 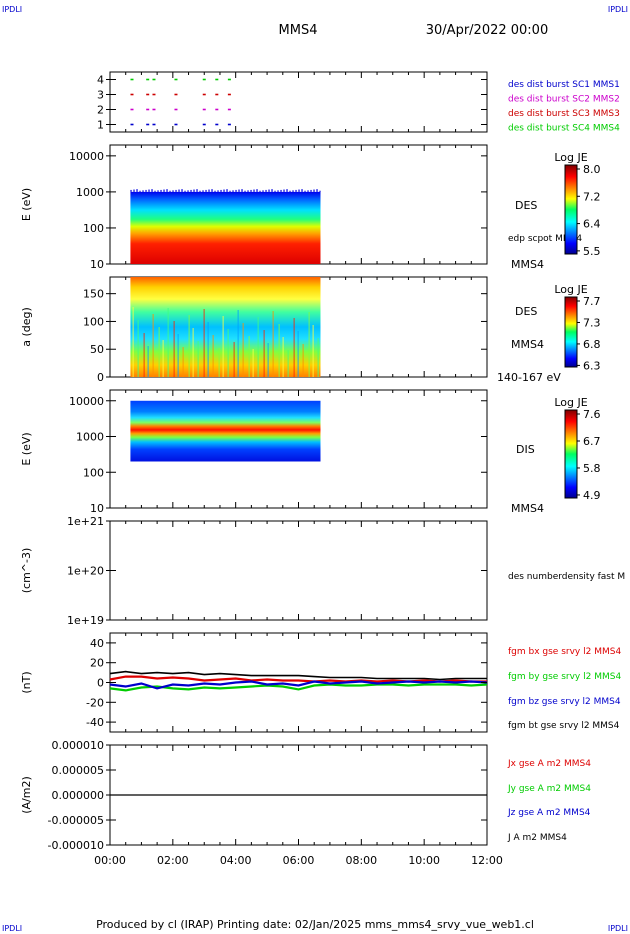 What do you see at coordinates (93, 294) in the screenshot?
I see `y-tick-label: 150` at bounding box center [93, 294].